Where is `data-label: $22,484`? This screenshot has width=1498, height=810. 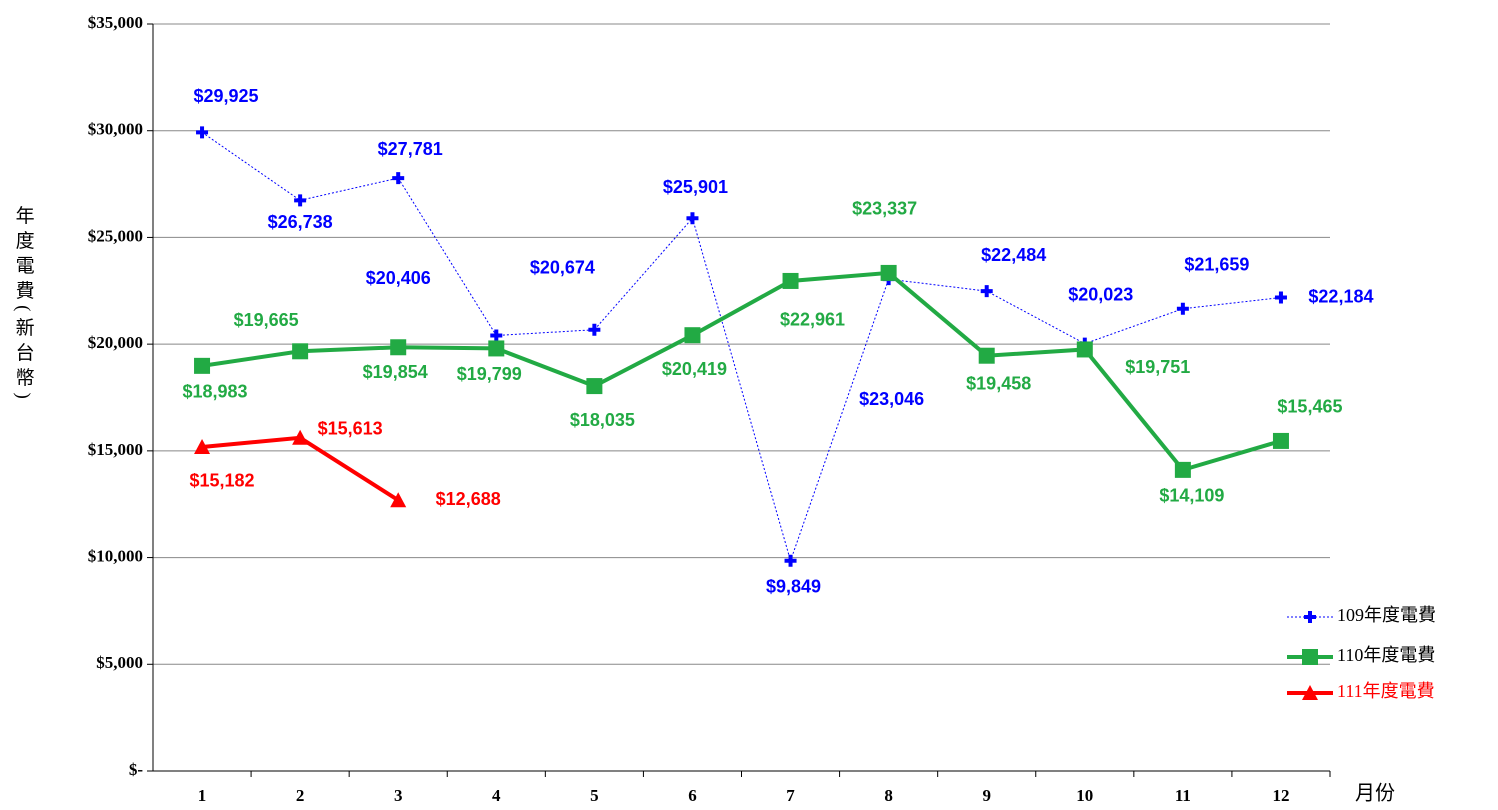 data-label: $22,484 is located at coordinates (1013, 255).